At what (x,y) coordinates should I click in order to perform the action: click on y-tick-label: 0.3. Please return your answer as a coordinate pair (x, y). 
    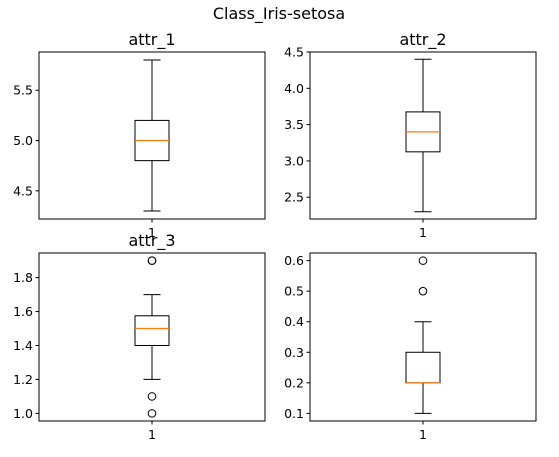
    Looking at the image, I should click on (294, 352).